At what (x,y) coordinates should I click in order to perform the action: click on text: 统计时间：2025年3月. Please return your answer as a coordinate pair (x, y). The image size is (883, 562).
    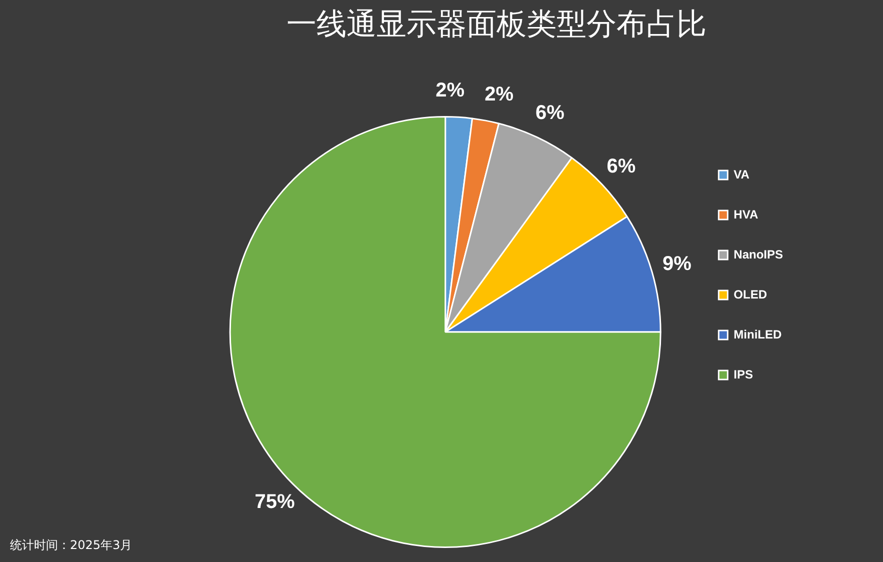
    Looking at the image, I should click on (71, 545).